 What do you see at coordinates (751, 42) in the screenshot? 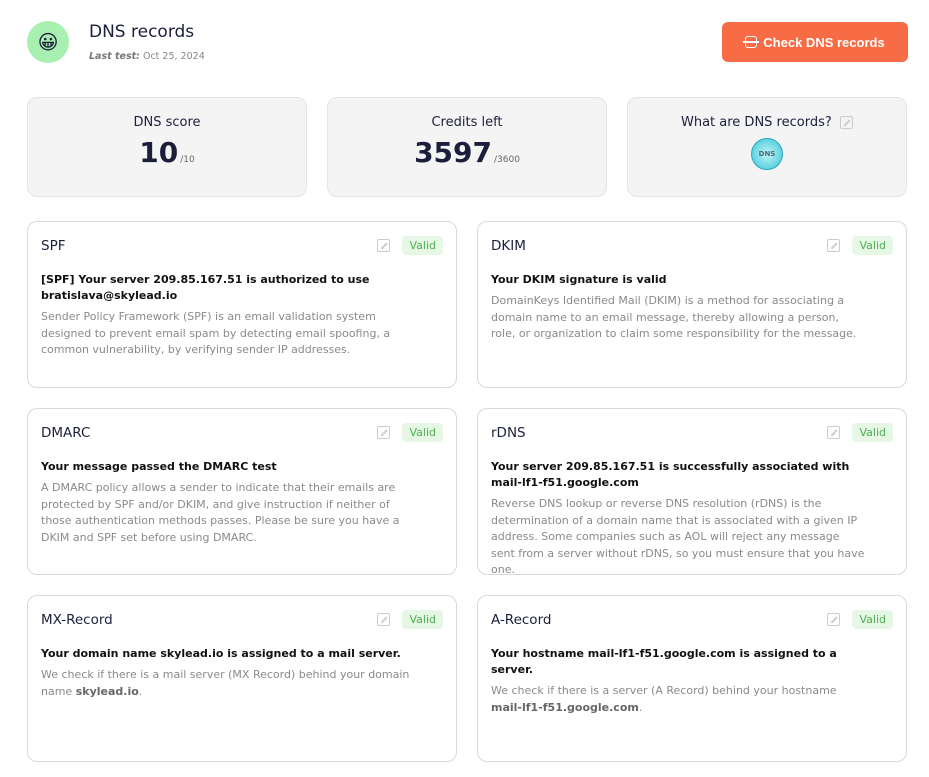
I see `scan-icon` at bounding box center [751, 42].